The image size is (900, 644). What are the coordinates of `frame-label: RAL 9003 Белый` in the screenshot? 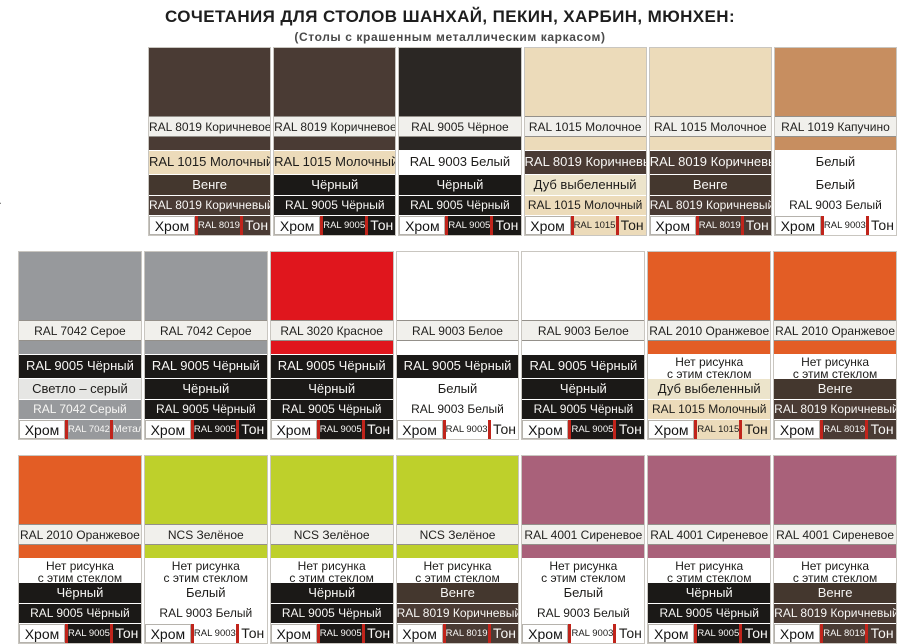 It's located at (205, 613).